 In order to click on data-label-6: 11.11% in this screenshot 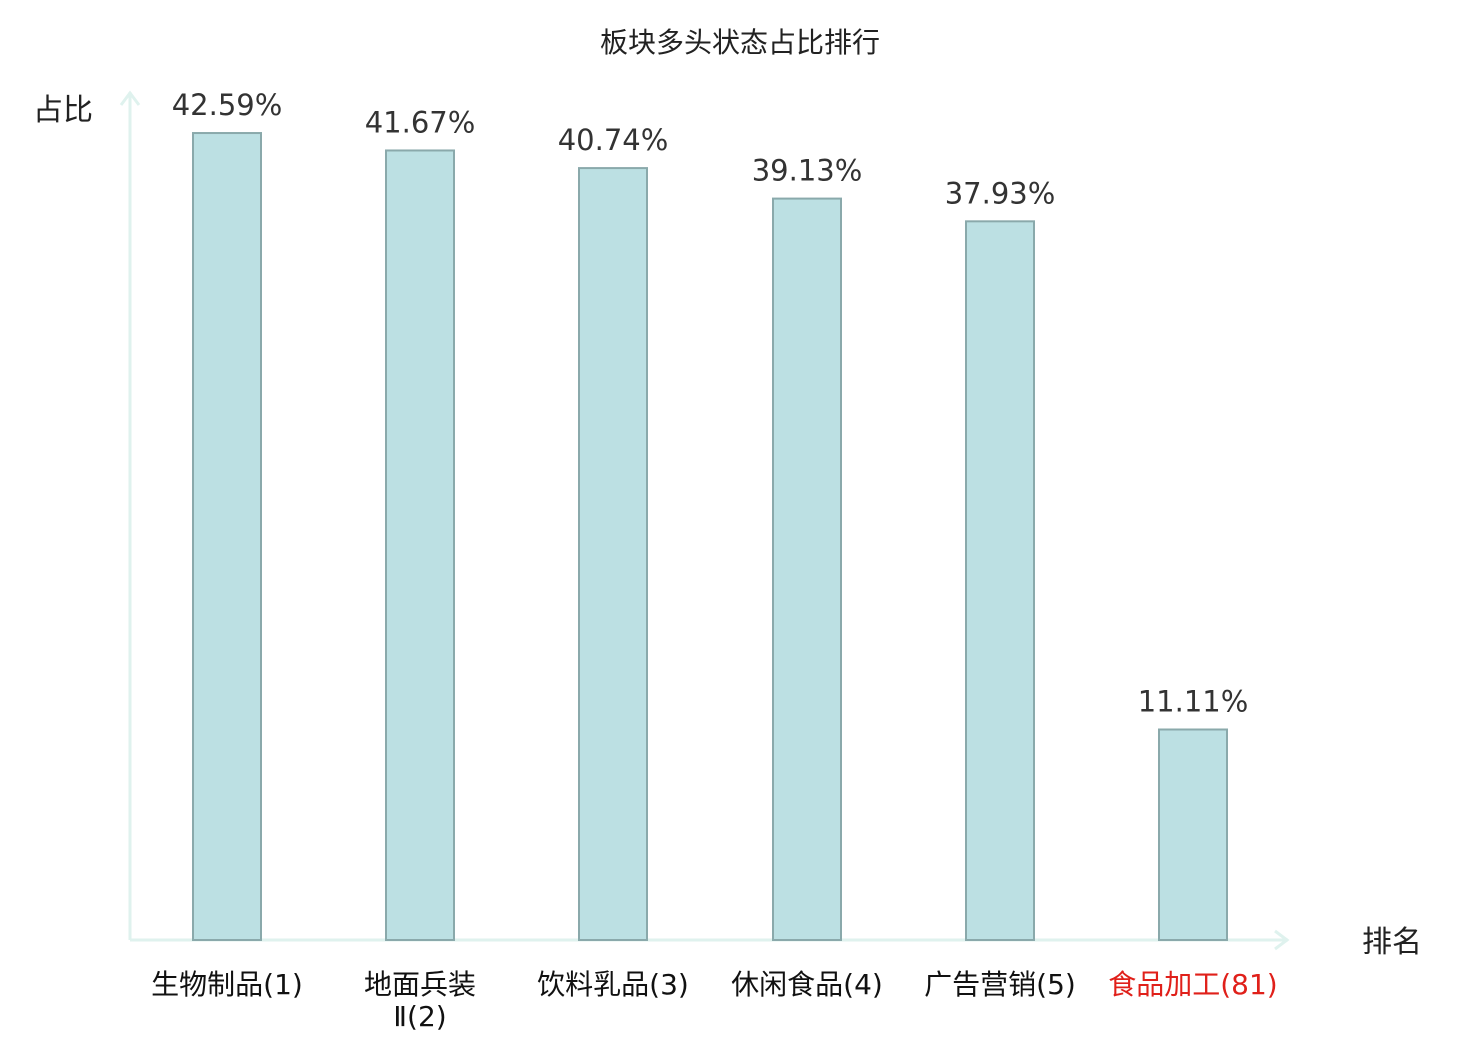, I will do `click(1193, 701)`.